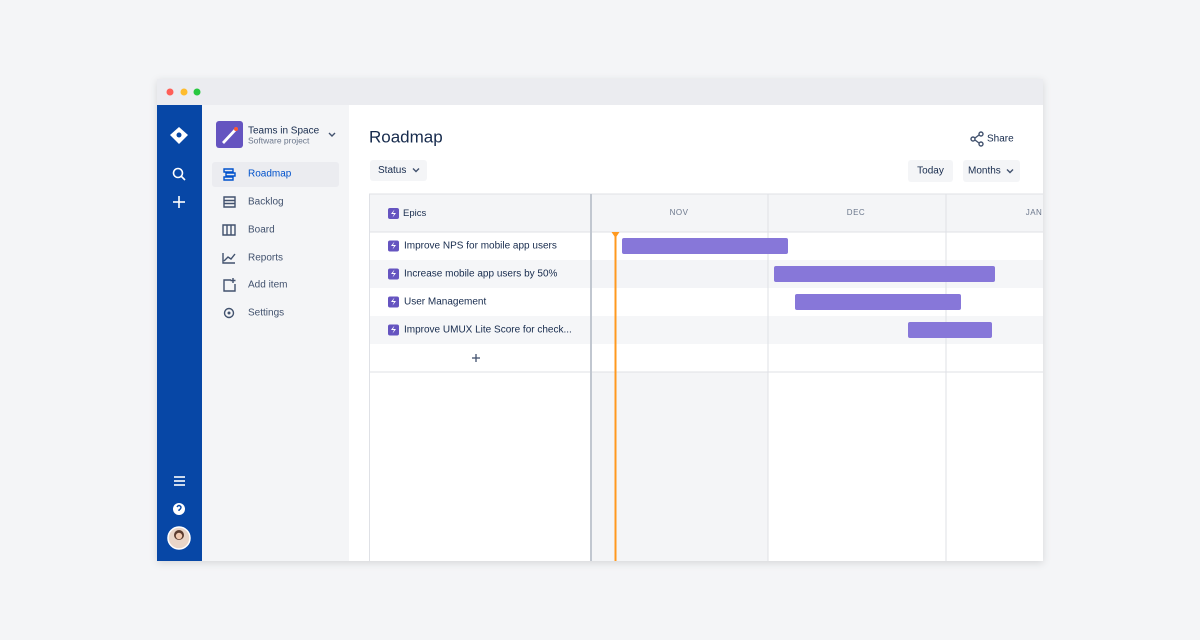 Image resolution: width=1200 pixels, height=640 pixels. I want to click on today-bg, so click(930, 171).